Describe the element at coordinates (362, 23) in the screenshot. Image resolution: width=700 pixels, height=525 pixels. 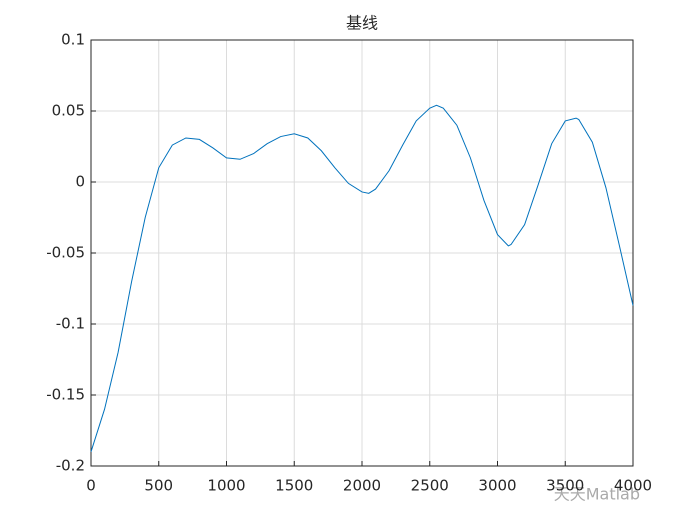
I see `chart-title: 基线` at that location.